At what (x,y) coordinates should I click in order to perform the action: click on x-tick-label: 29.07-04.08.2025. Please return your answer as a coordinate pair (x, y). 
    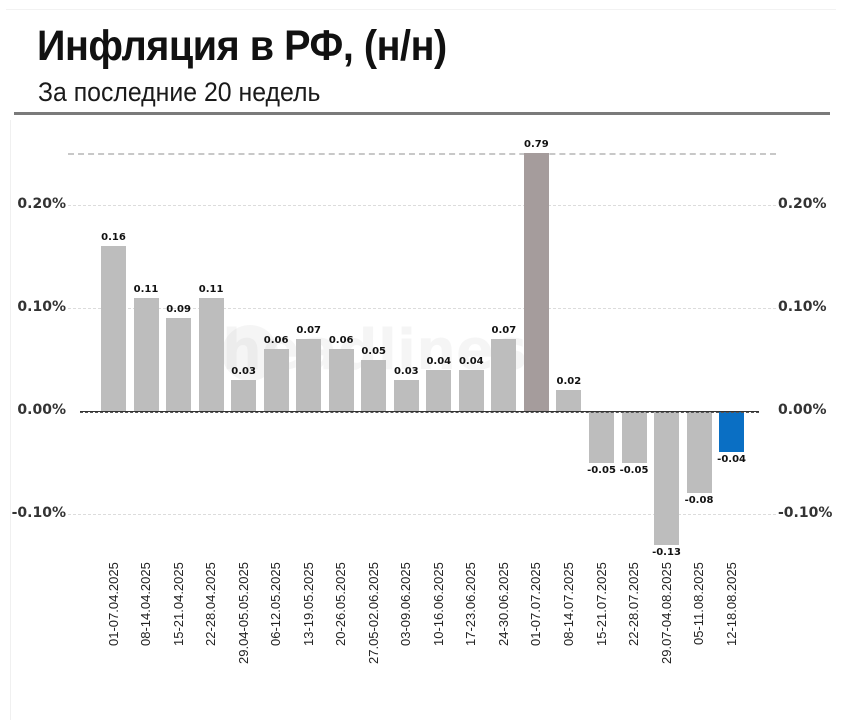
    Looking at the image, I should click on (666, 612).